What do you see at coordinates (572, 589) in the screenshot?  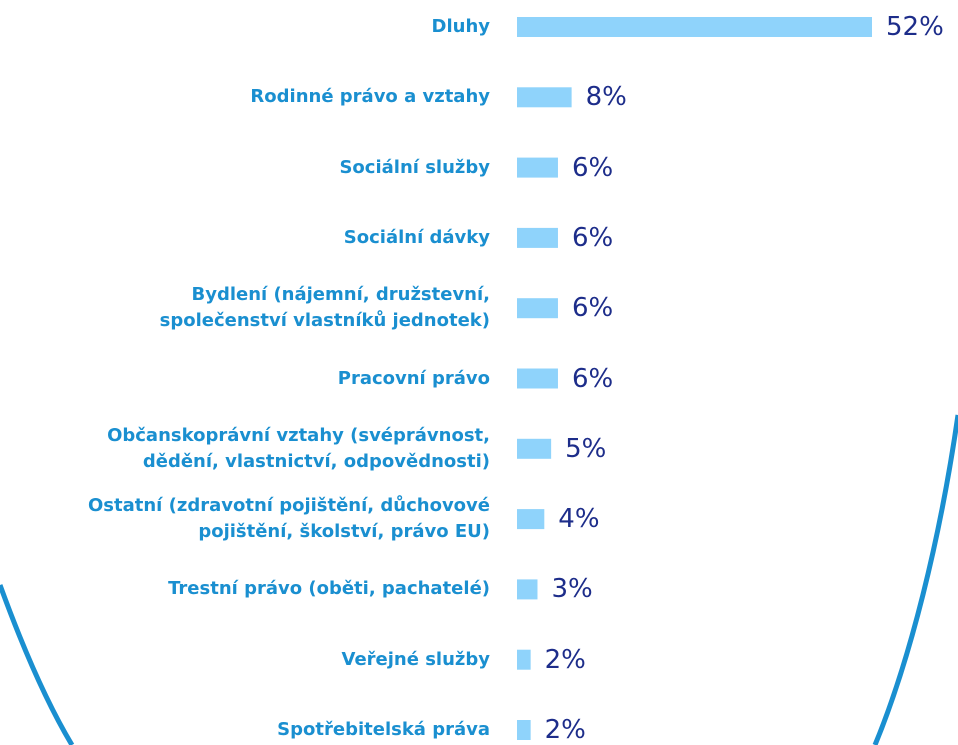 I see `value-label: 3%` at bounding box center [572, 589].